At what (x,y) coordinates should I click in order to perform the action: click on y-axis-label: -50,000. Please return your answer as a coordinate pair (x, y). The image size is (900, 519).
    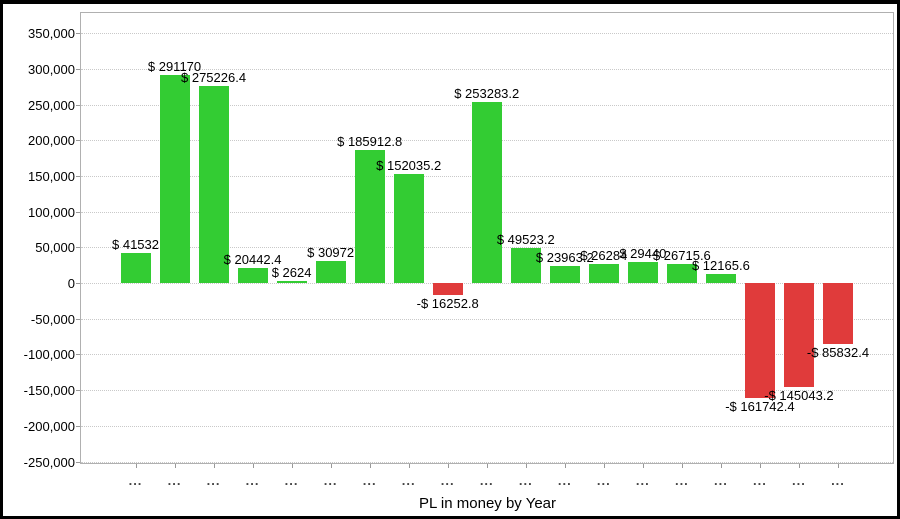
    Looking at the image, I should click on (52, 319).